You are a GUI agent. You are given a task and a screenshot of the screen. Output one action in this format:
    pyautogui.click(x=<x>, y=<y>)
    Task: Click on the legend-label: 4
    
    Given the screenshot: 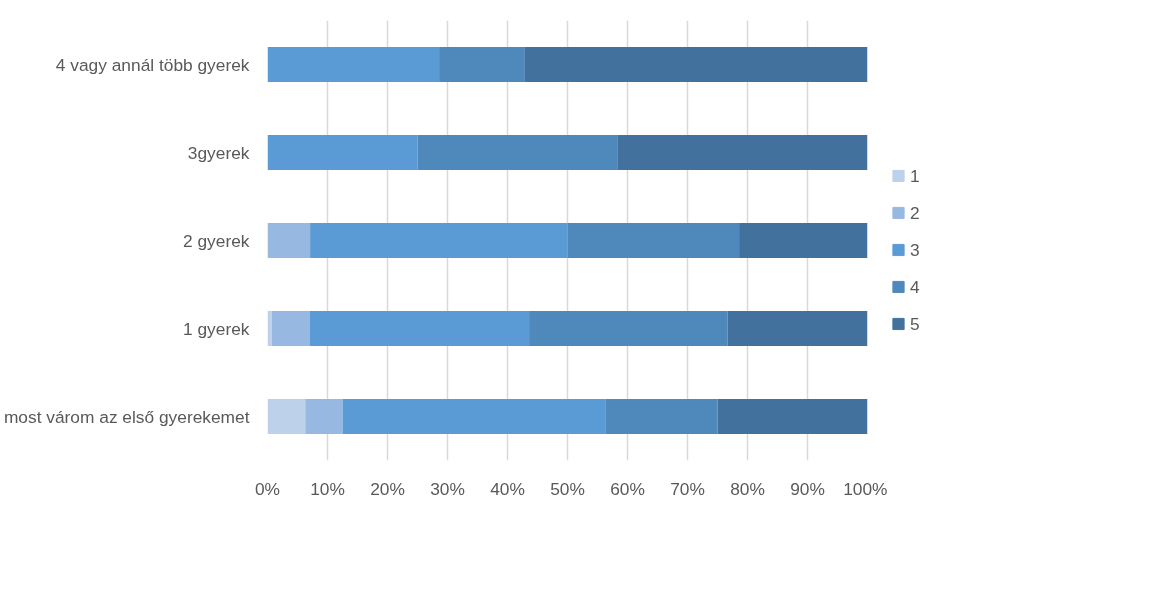 What is the action you would take?
    pyautogui.click(x=915, y=286)
    